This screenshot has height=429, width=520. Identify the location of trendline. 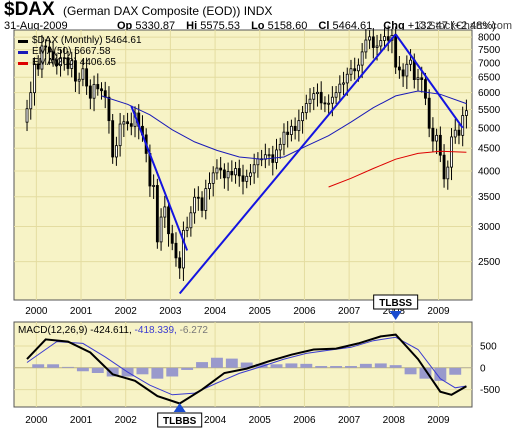
(159, 178).